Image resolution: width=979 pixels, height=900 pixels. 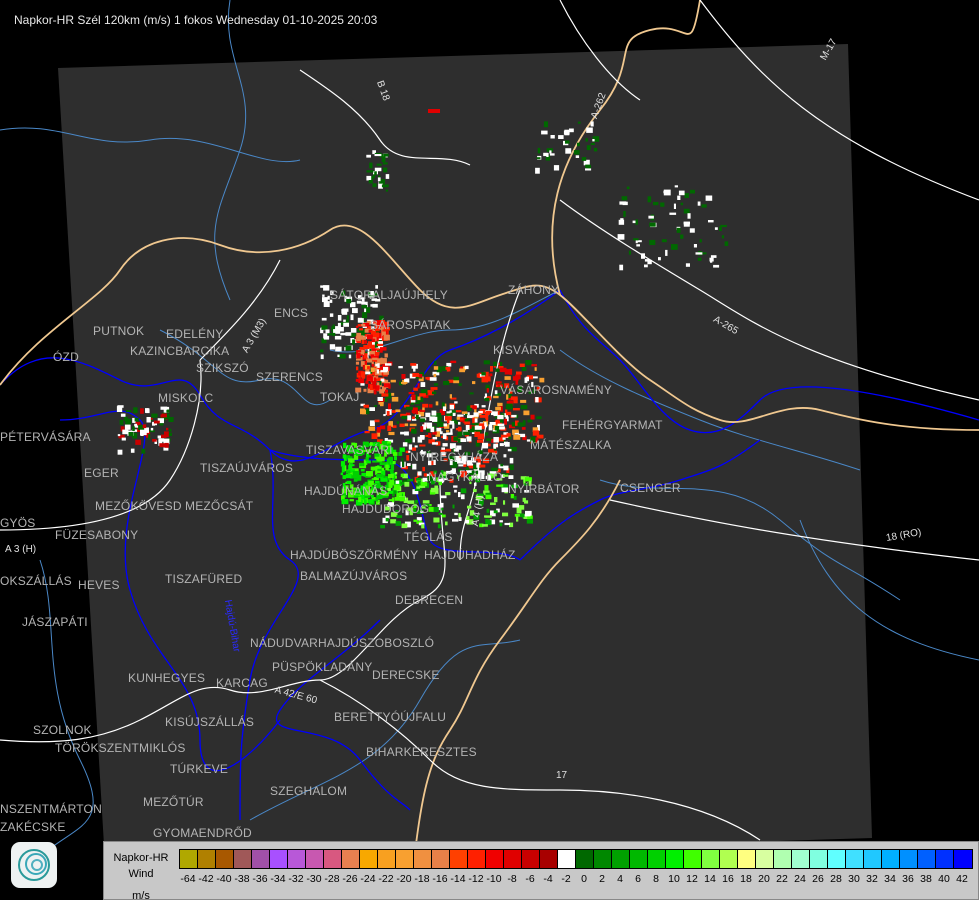 What do you see at coordinates (101, 473) in the screenshot?
I see `place-label: EGER` at bounding box center [101, 473].